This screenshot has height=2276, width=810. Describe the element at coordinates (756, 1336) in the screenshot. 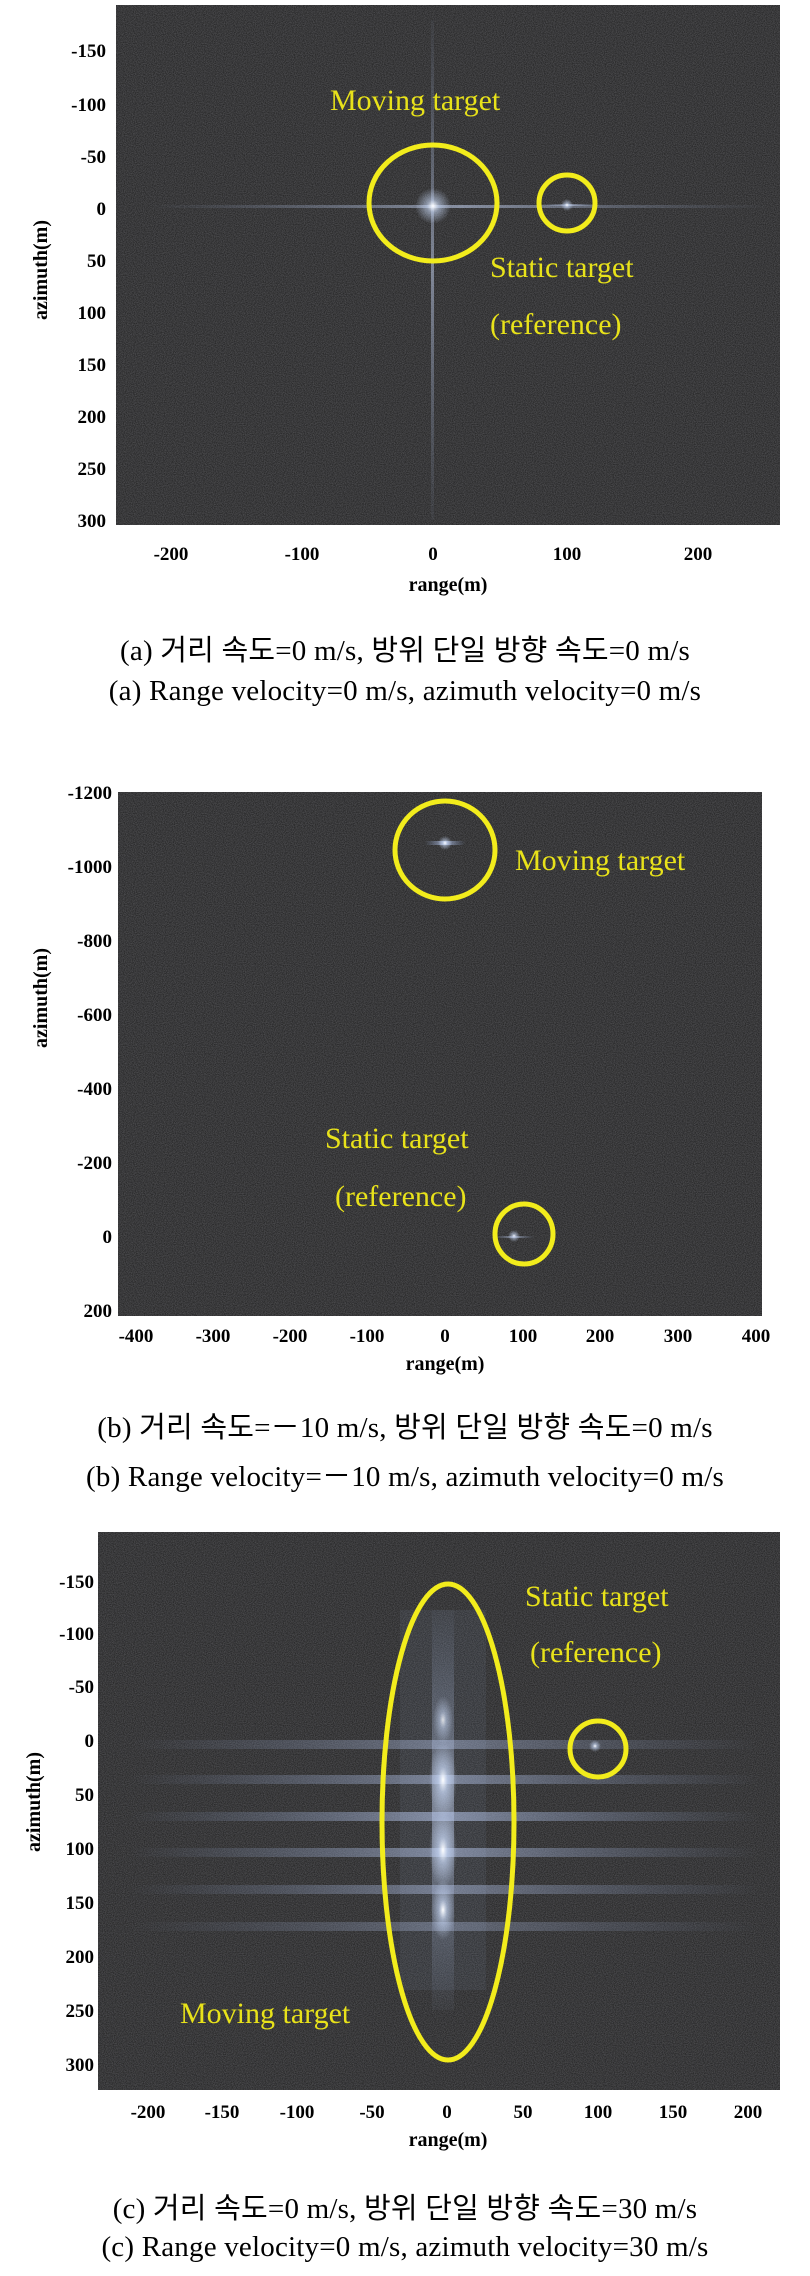

I see `x-tick: 400` at that location.